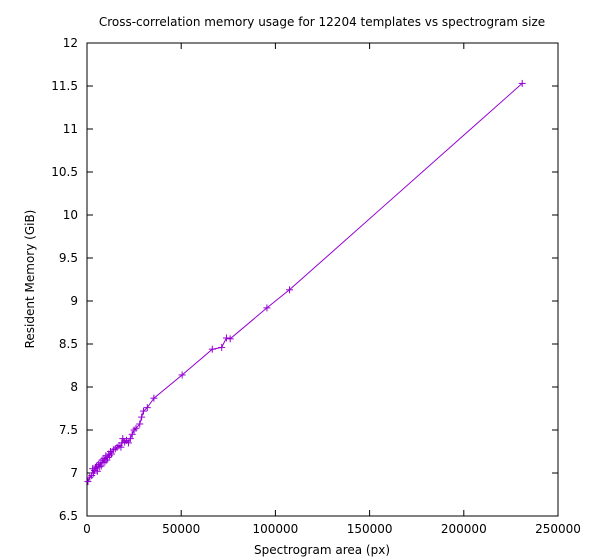 The image size is (598, 560). I want to click on y-tick-label: 11.5, so click(64, 86).